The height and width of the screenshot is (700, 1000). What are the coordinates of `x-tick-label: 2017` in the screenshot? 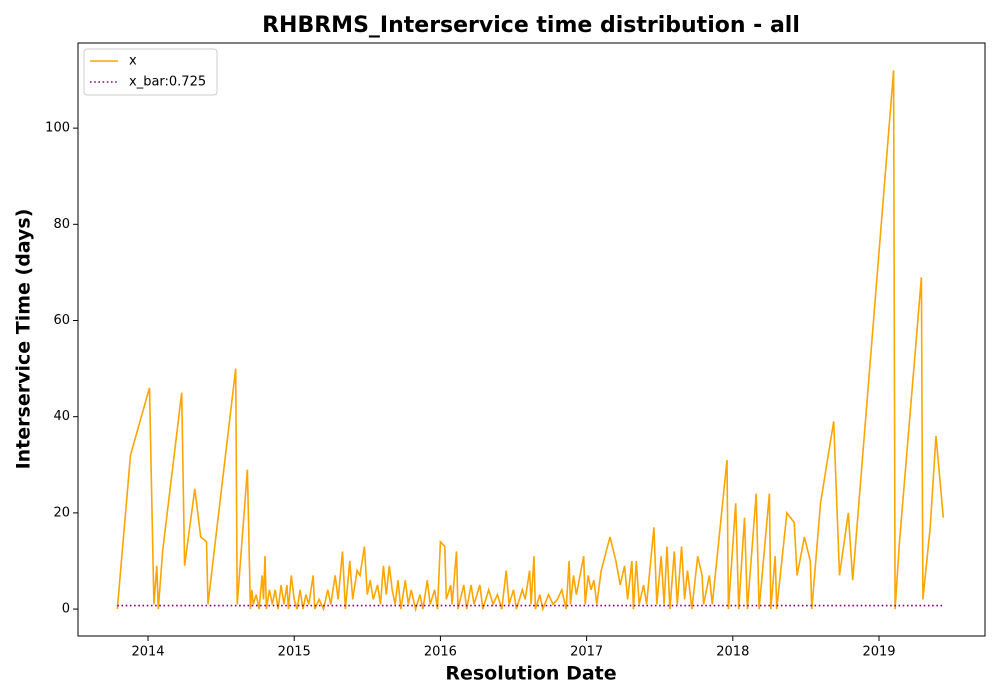 It's located at (586, 652).